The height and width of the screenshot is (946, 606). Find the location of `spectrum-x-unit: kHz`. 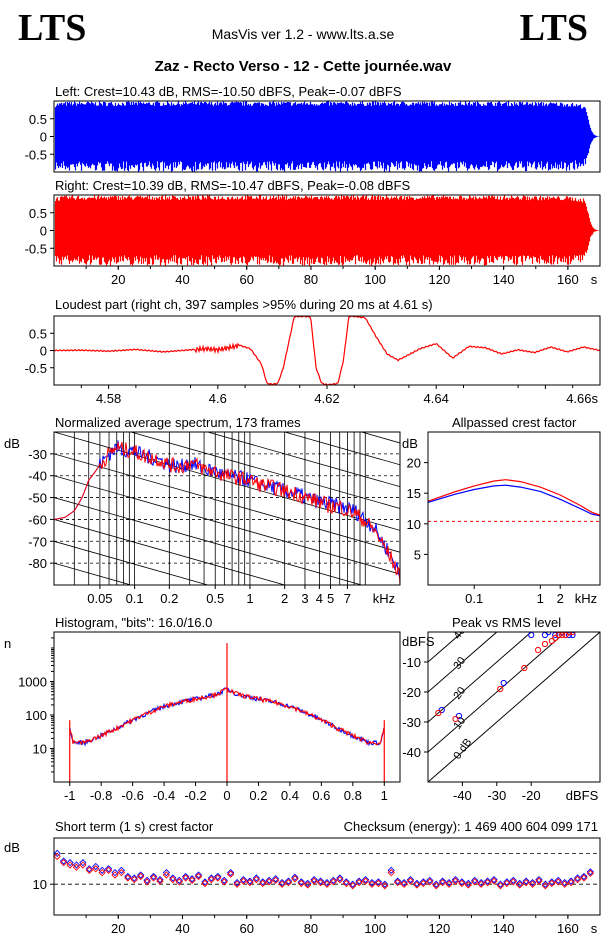

spectrum-x-unit: kHz is located at coordinates (384, 598).